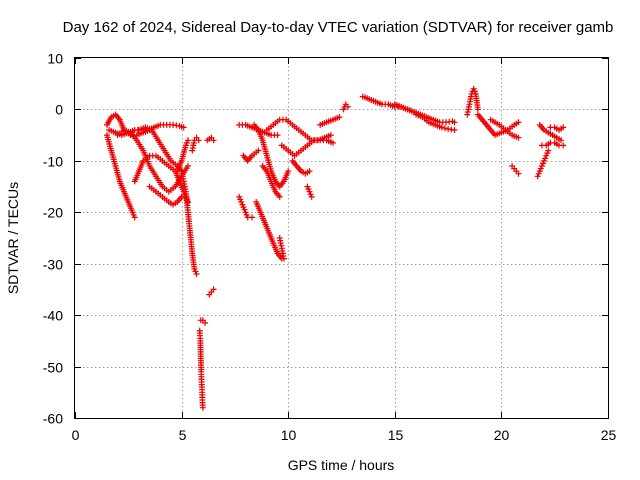  I want to click on x-axis-label: GPS time / hours, so click(341, 465).